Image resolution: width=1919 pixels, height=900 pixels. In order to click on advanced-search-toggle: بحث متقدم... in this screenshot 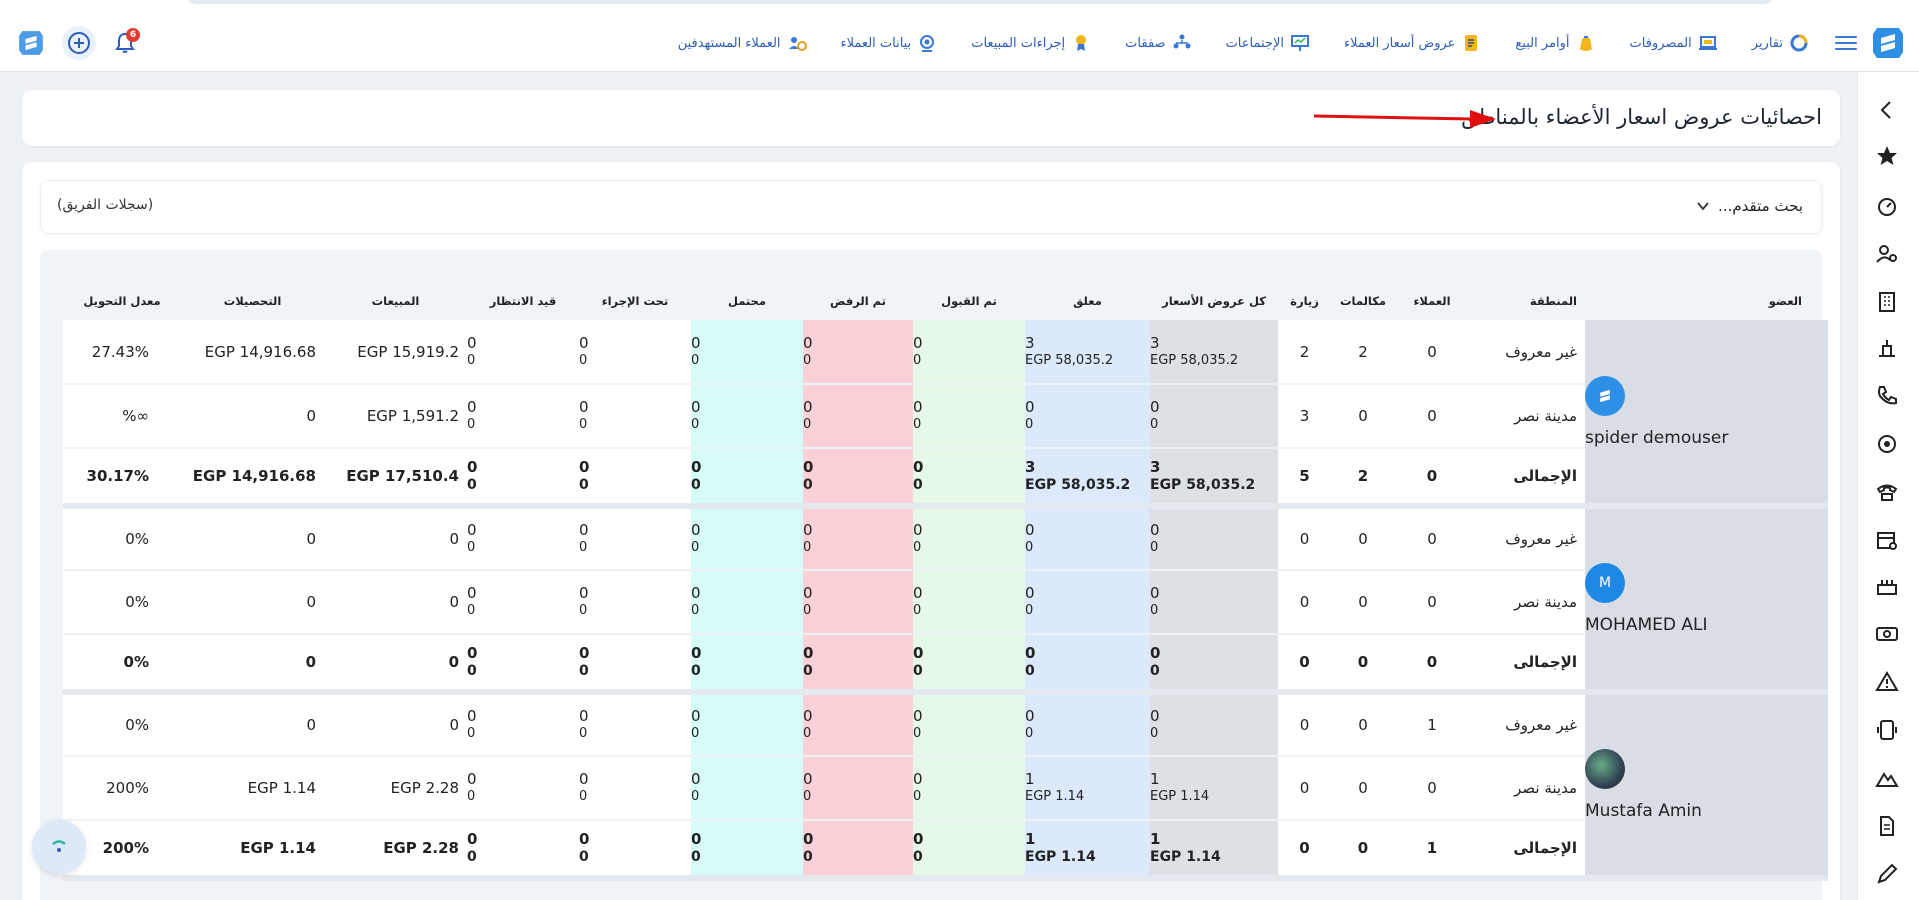, I will do `click(1749, 206)`.